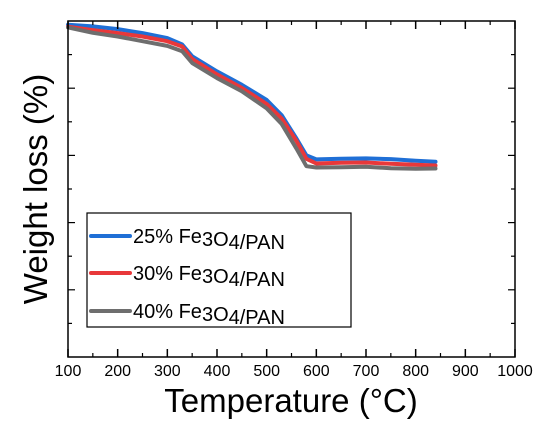 This screenshot has height=430, width=550. Describe the element at coordinates (290, 400) in the screenshot. I see `x-axis-title: Temperature (°C)` at that location.